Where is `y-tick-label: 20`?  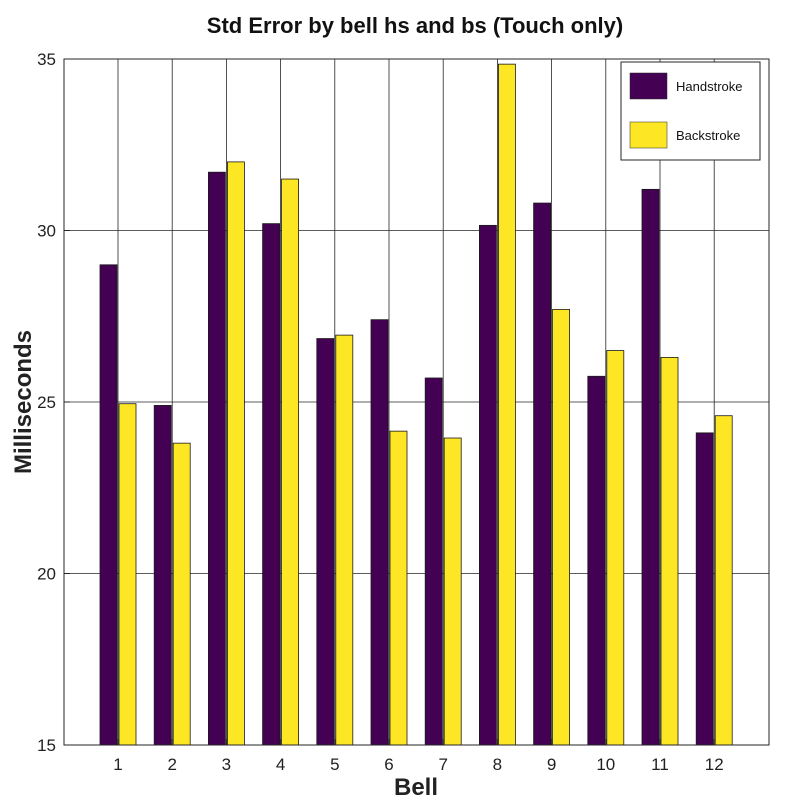
y-tick-label: 20 is located at coordinates (46, 574).